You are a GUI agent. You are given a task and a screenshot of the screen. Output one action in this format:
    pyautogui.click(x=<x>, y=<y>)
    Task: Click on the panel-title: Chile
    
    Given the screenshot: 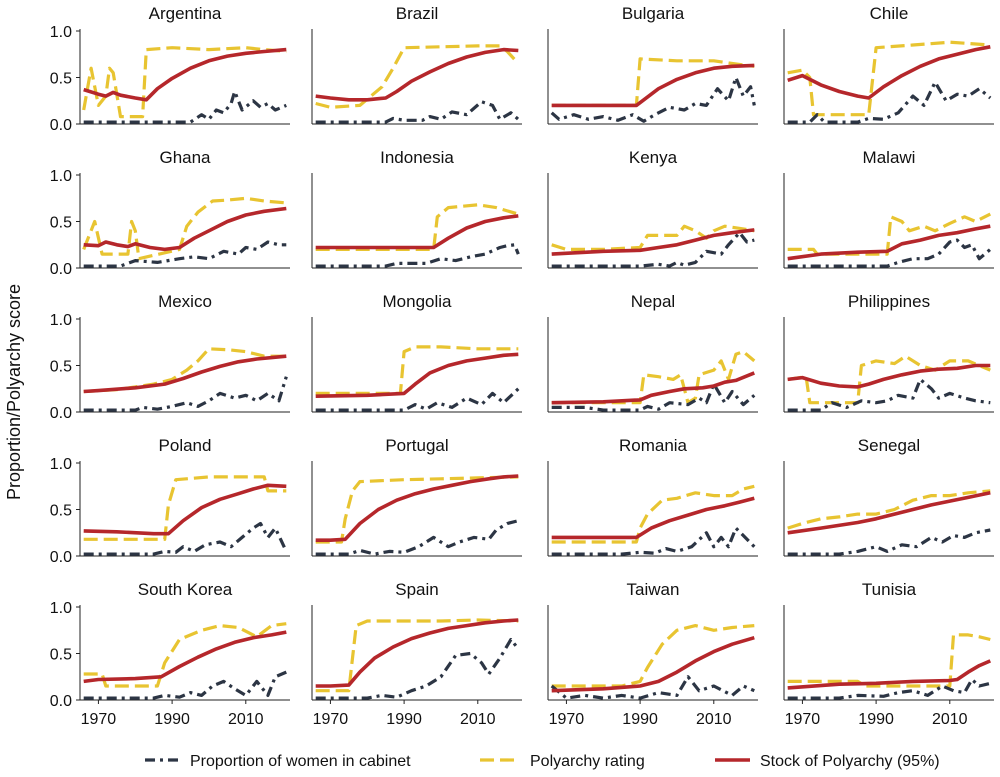 What is the action you would take?
    pyautogui.click(x=889, y=13)
    